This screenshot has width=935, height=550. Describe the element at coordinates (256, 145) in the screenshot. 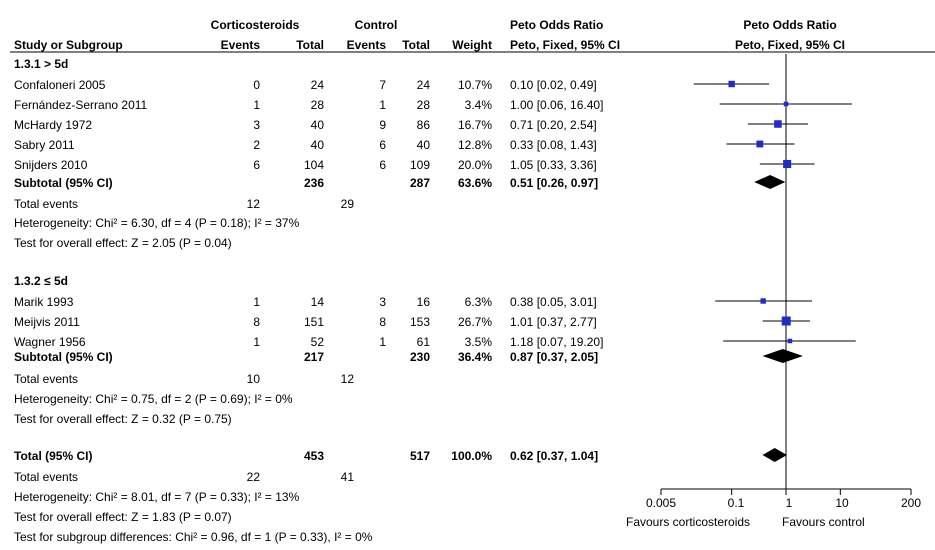

I see `events1: 2` at that location.